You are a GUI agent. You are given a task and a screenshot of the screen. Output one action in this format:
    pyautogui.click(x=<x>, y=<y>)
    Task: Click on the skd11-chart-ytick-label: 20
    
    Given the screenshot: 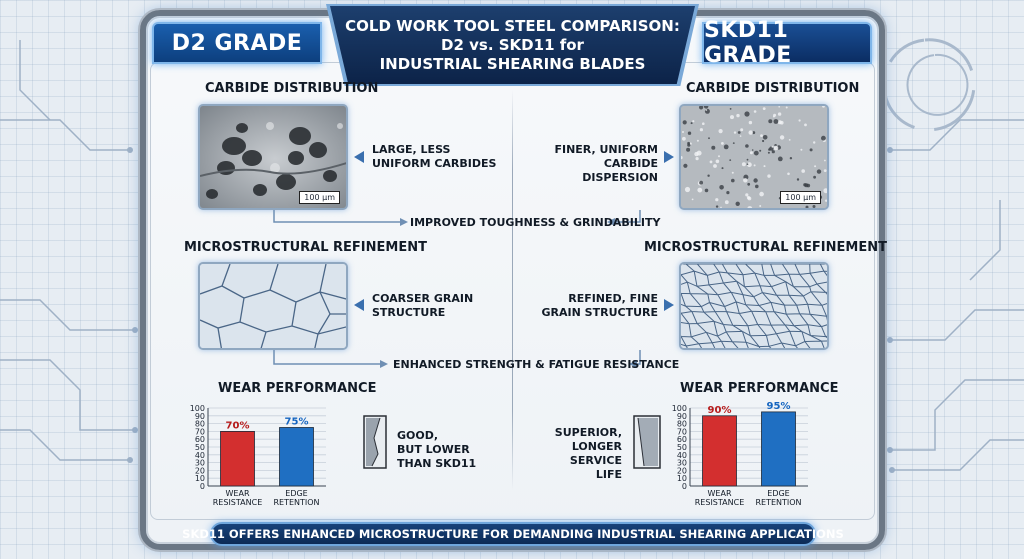 What is the action you would take?
    pyautogui.click(x=682, y=470)
    